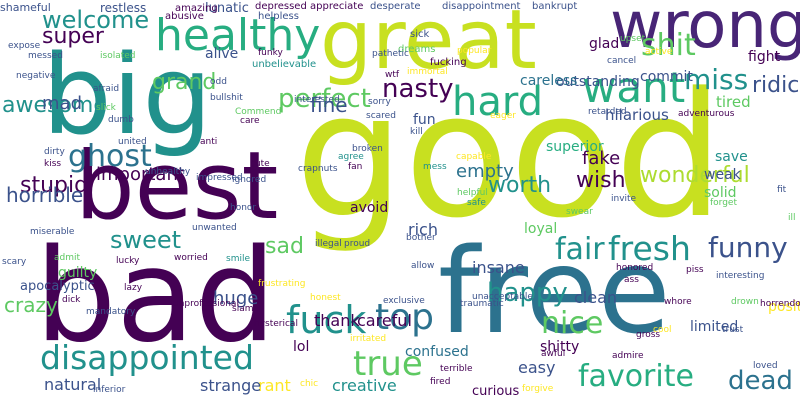  What do you see at coordinates (731, 157) in the screenshot?
I see `word-save: save` at bounding box center [731, 157].